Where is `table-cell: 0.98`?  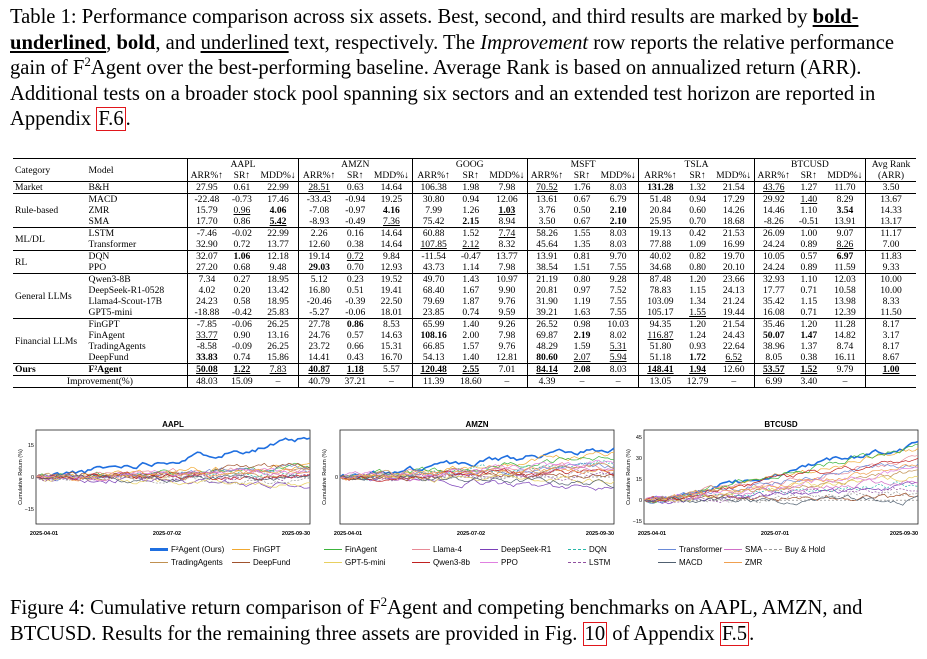 table-cell: 0.98 is located at coordinates (582, 324).